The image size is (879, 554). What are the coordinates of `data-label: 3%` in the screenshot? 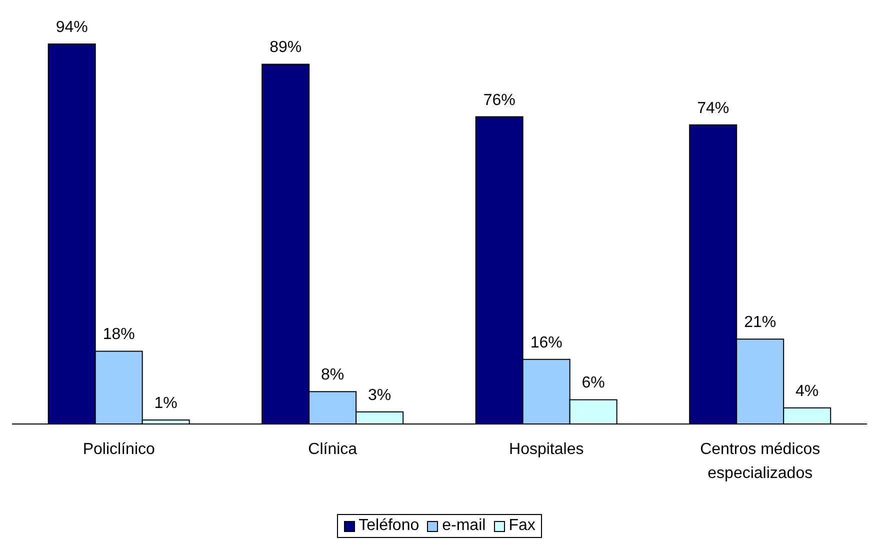 It's located at (380, 395).